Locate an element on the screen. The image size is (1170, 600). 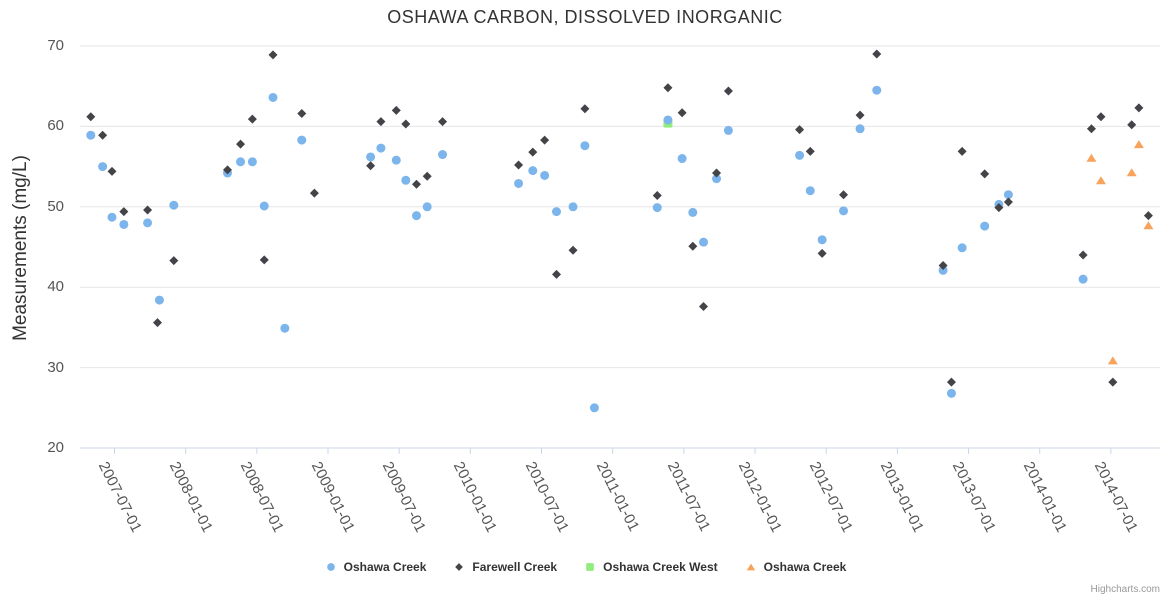
legend-item-oshawa-creek-west: Oshawa Creek West is located at coordinates (650, 567).